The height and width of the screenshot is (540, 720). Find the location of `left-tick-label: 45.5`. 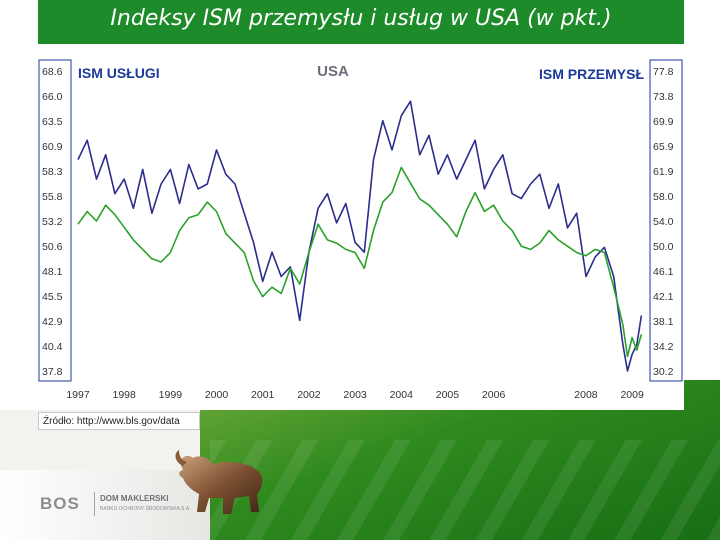

left-tick-label: 45.5 is located at coordinates (52, 297).